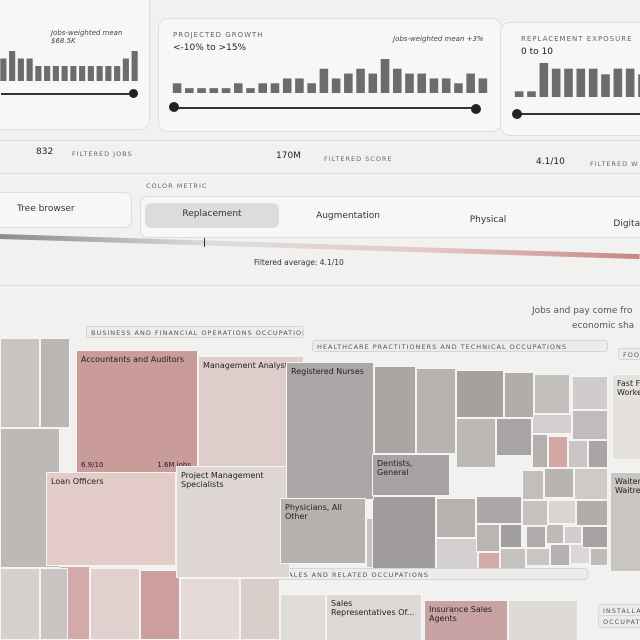 The height and width of the screenshot is (640, 640). I want to click on filter-card: REPLACEMENT EXPOSURE 0 to 10, so click(570, 79).